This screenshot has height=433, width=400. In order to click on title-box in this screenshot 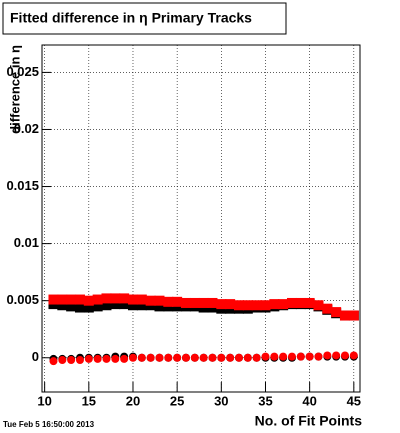, I will do `click(144, 18)`.